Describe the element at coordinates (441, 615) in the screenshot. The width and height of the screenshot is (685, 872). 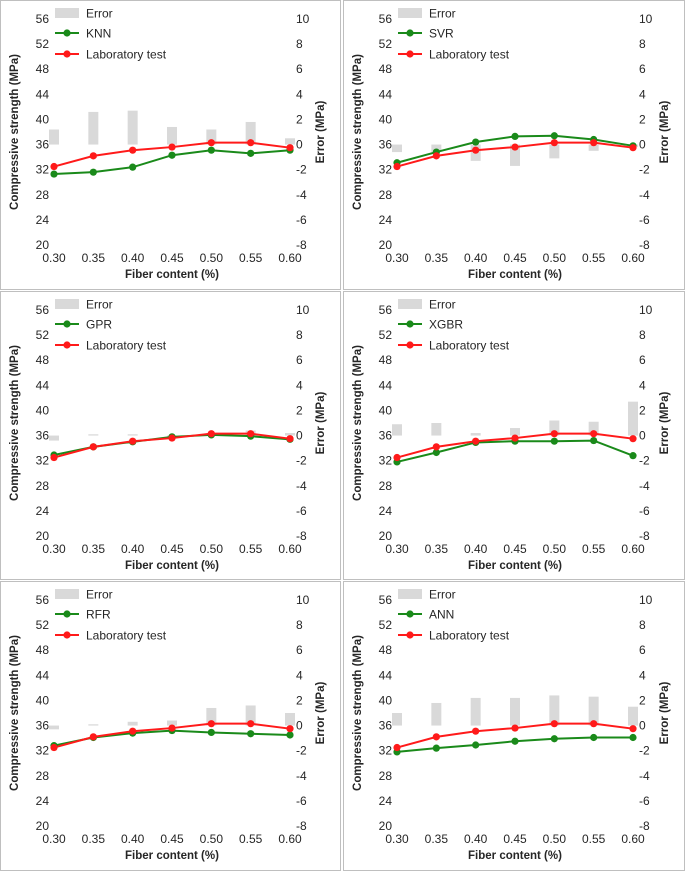
I see `legend-model-label: ANN` at that location.